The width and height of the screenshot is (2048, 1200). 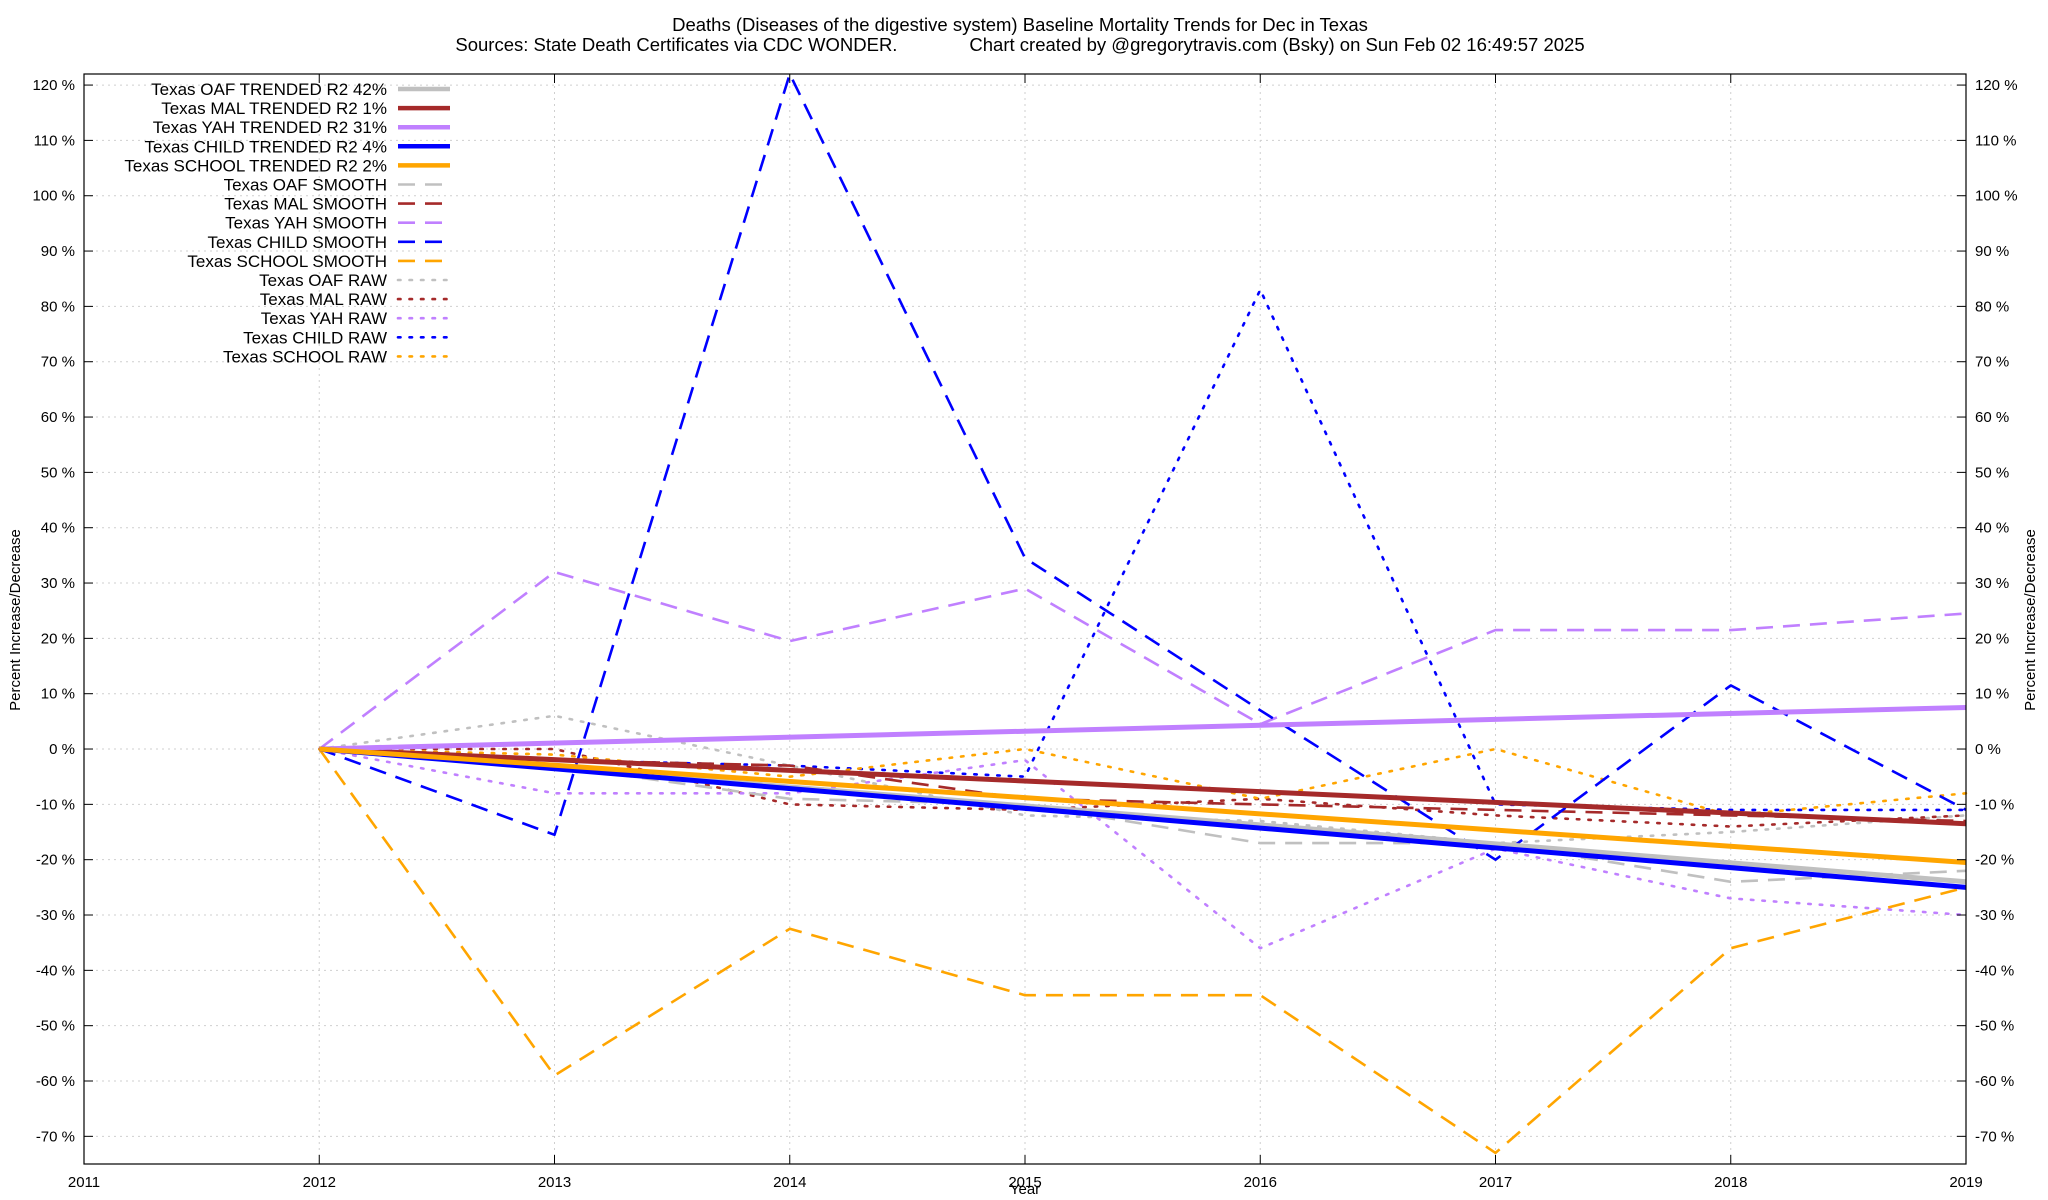 I want to click on x-tick-label: 2015, so click(x=1024, y=1182).